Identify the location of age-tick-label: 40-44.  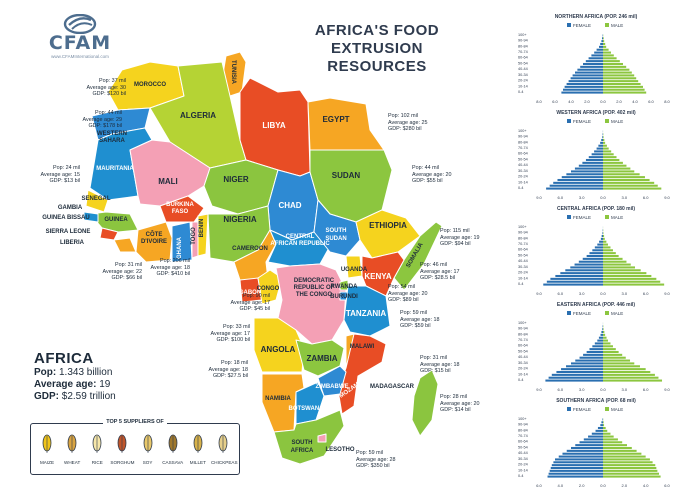
(523, 453).